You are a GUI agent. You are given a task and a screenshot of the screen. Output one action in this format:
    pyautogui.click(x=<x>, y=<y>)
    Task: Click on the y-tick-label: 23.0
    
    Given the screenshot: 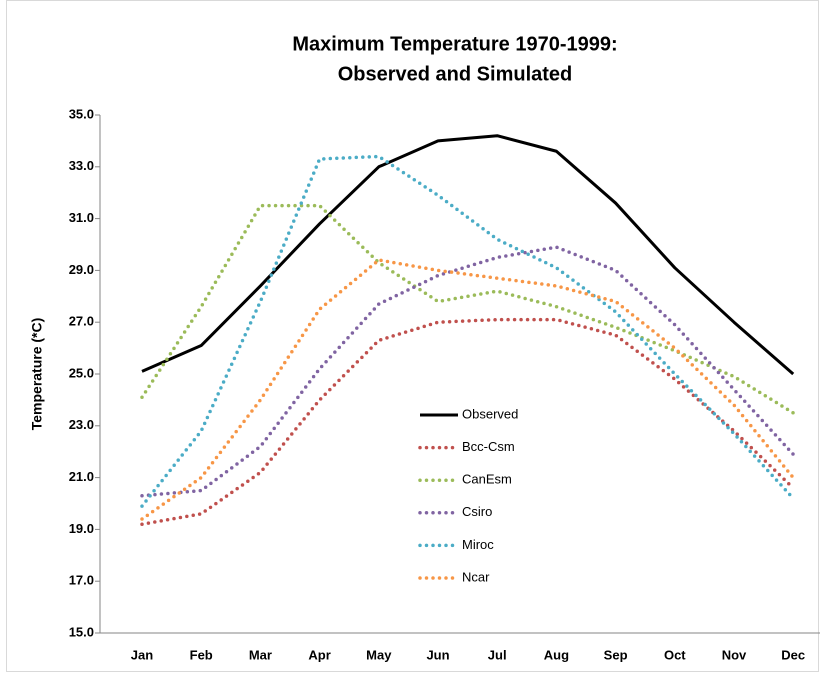 What is the action you would take?
    pyautogui.click(x=81, y=424)
    